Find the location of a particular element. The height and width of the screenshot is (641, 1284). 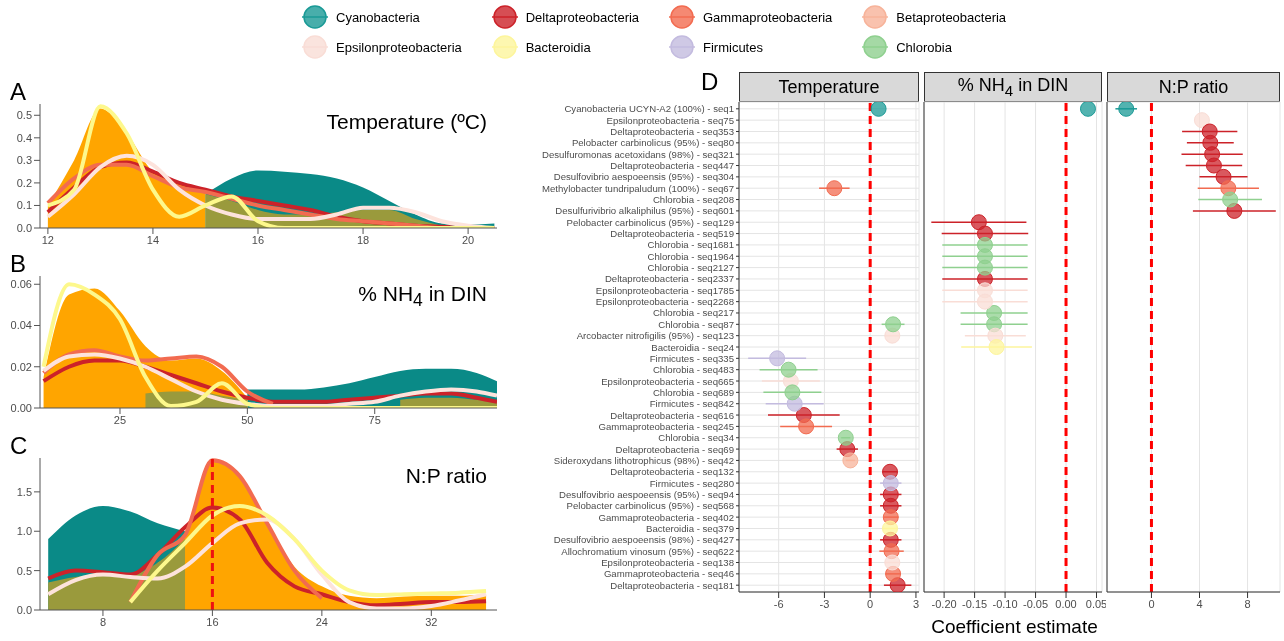

y-tick-label: Bacteroidia - seq379 is located at coordinates (690, 528).